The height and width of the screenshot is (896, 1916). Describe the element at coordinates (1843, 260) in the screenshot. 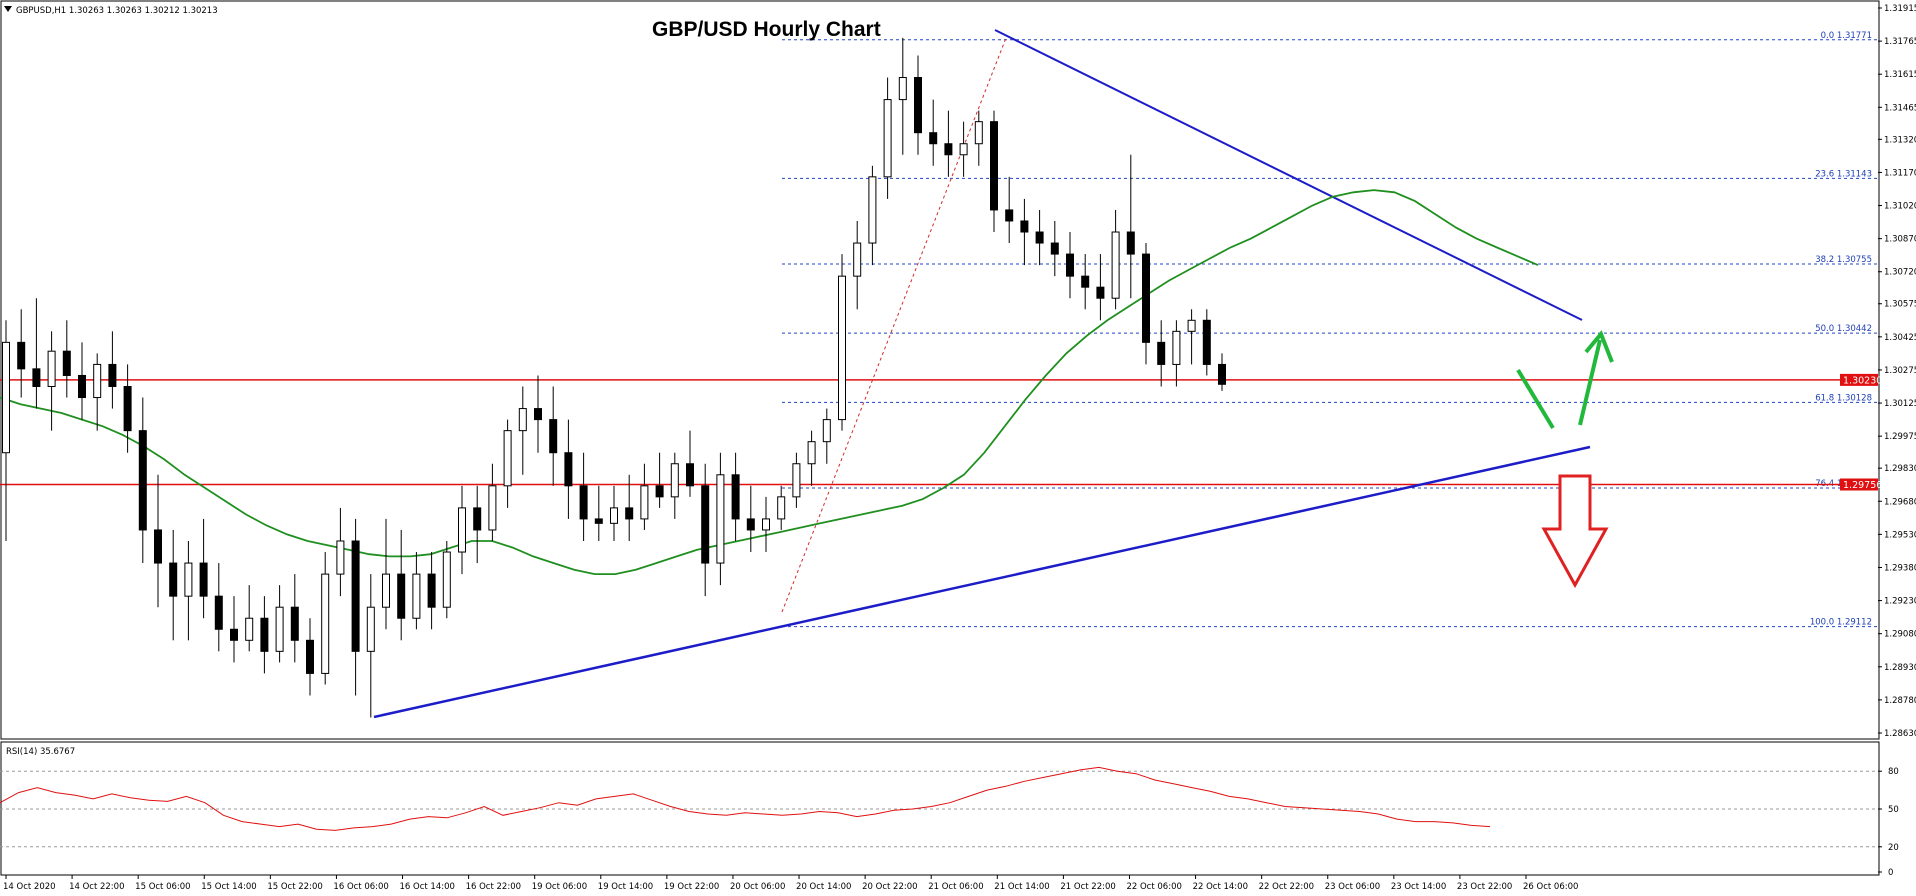

I see `fib-level-label: 38.2 1.30755` at that location.